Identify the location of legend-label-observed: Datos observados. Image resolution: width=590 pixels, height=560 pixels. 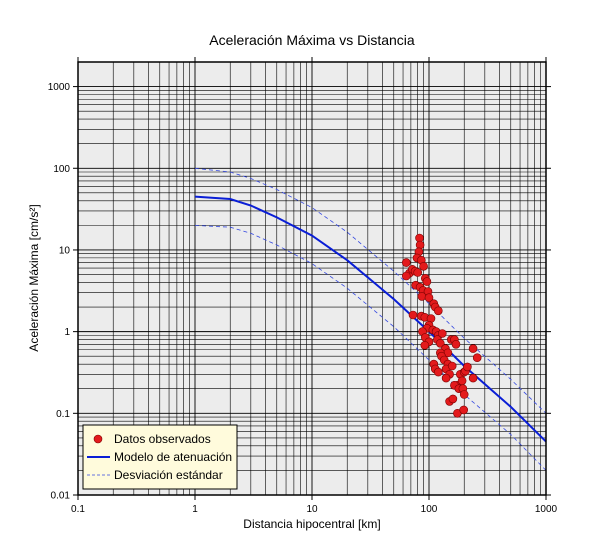
(162, 439).